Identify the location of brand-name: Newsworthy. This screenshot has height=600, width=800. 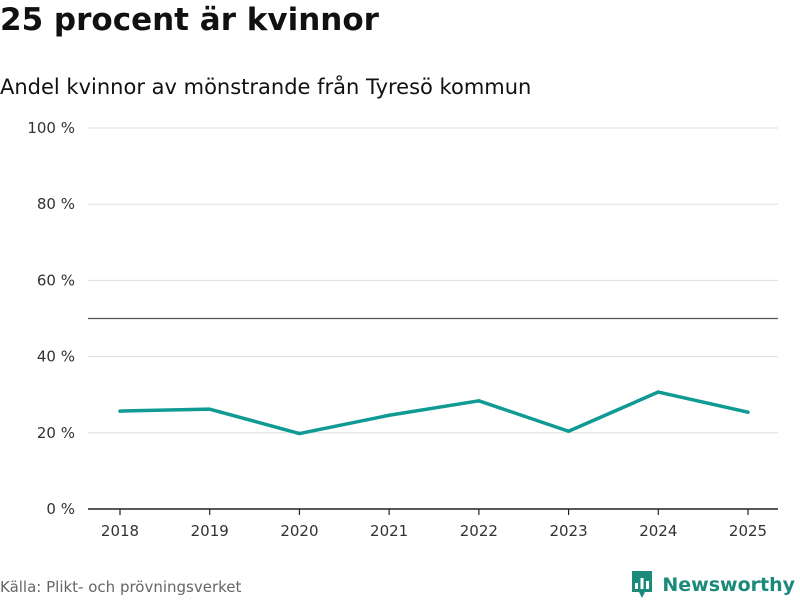
(728, 585).